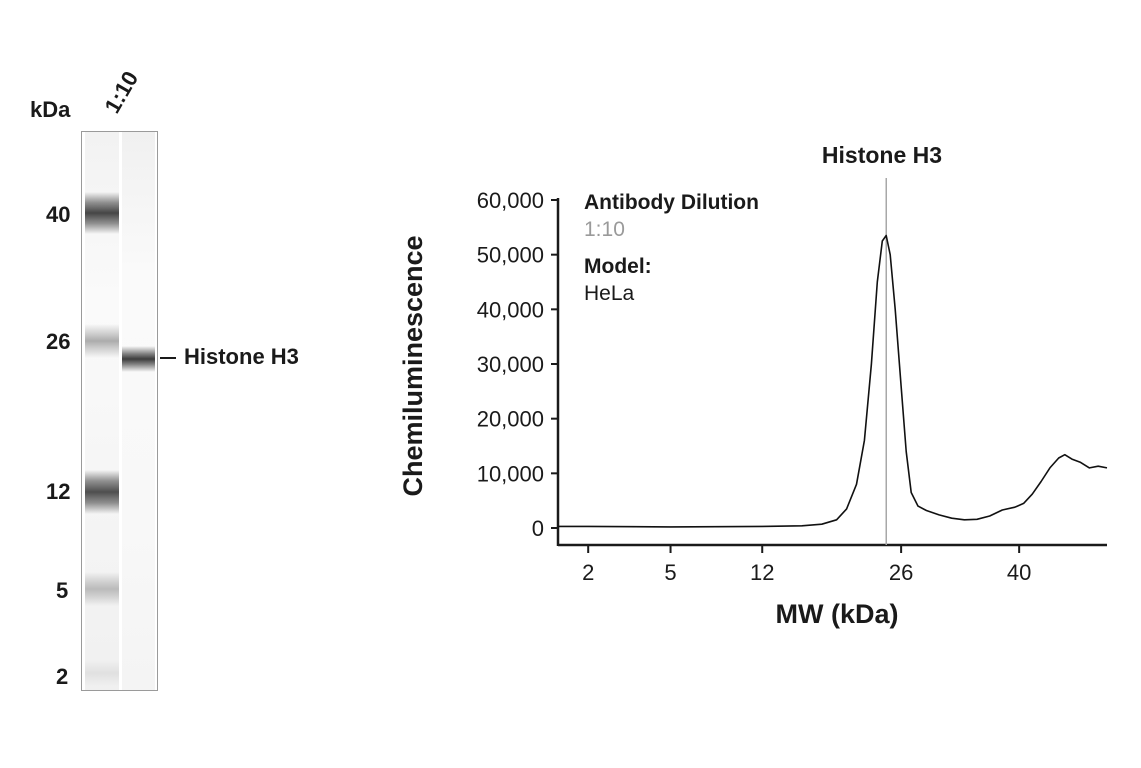  What do you see at coordinates (121, 92) in the screenshot?
I see `lane-dilution-label: 1:10` at bounding box center [121, 92].